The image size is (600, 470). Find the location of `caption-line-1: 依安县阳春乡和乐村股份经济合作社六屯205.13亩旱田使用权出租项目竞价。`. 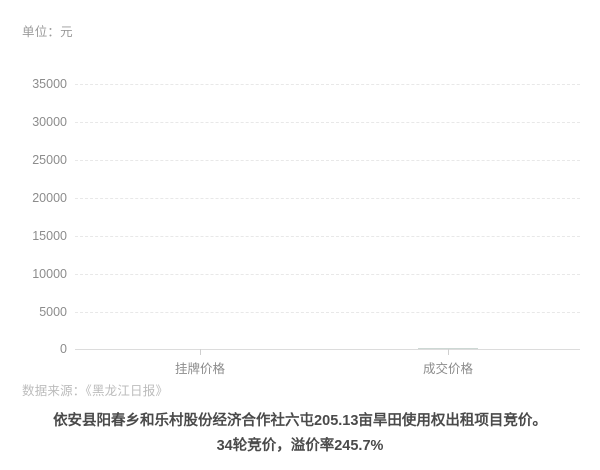

caption-line-1: 依安县阳春乡和乐村股份经济合作社六屯205.13亩旱田使用权出租项目竞价。 is located at coordinates (300, 421).